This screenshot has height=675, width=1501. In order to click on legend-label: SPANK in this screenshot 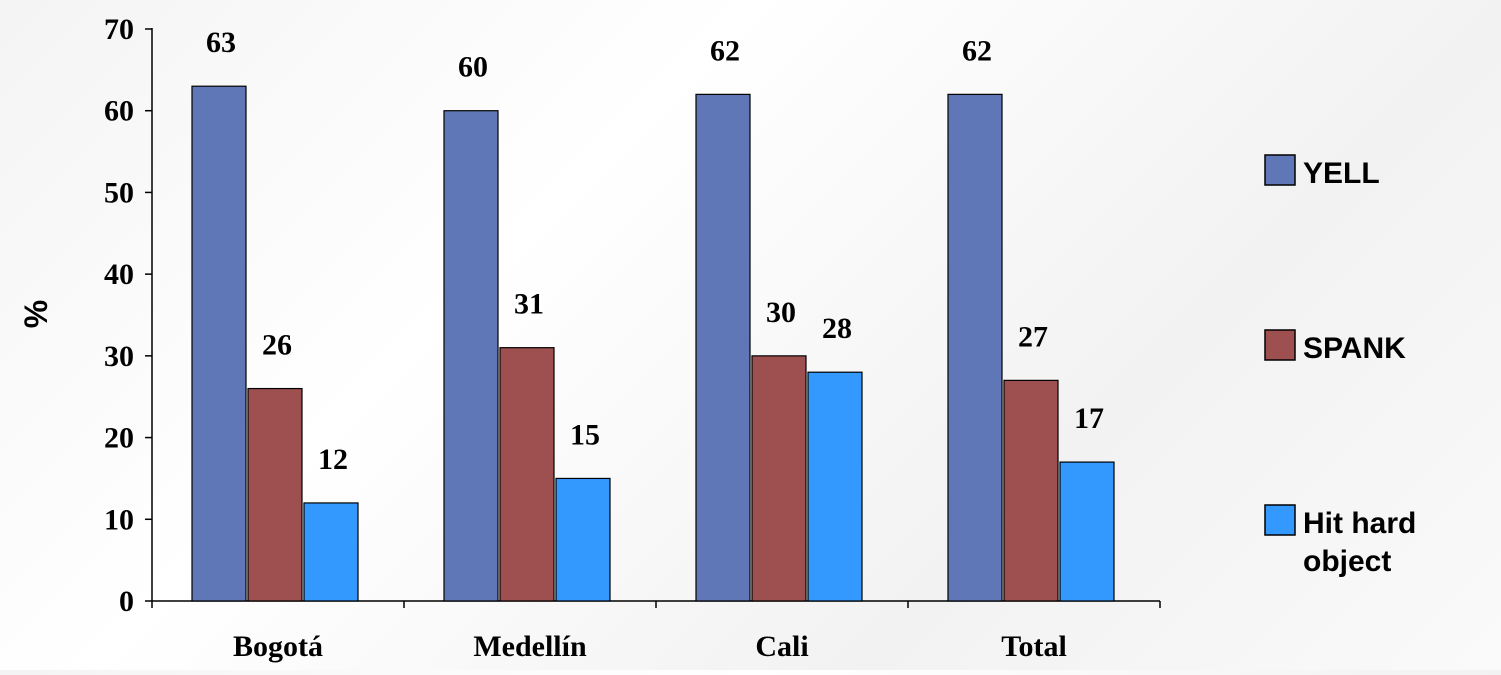, I will do `click(1354, 348)`.